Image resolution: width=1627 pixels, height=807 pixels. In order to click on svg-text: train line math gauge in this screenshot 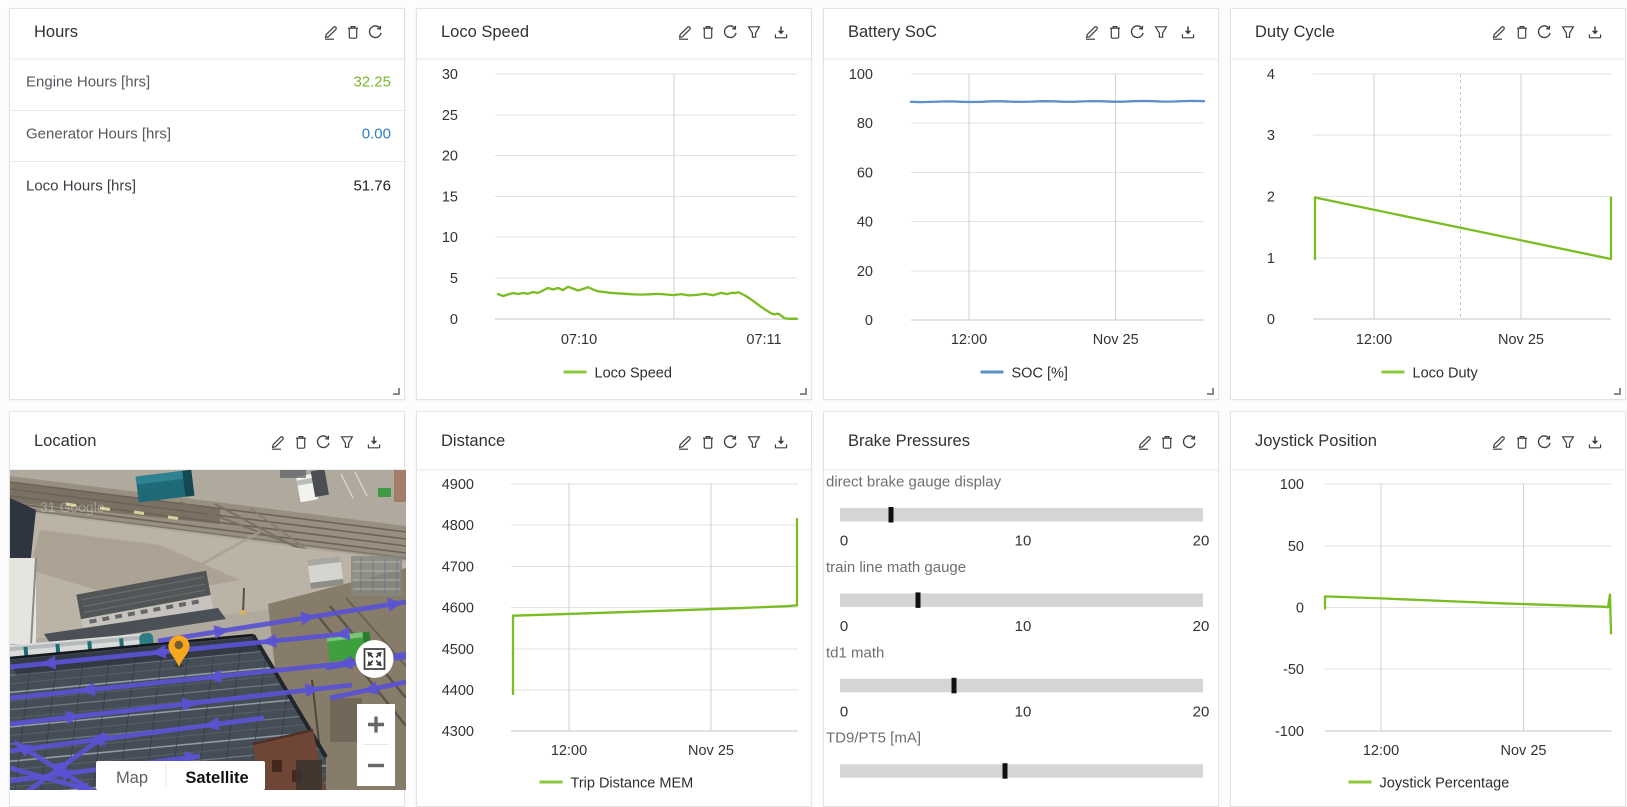, I will do `click(896, 567)`.